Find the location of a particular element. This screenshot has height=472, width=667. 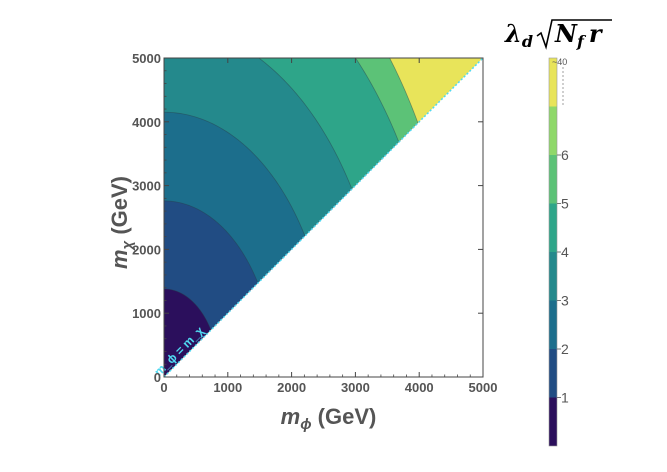

y-axis-title: mχ (GeV) is located at coordinates (121, 222).